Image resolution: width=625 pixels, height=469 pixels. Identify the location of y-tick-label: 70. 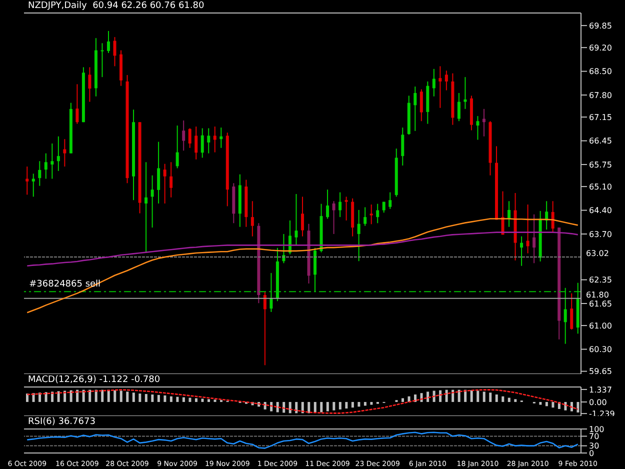
(594, 437).